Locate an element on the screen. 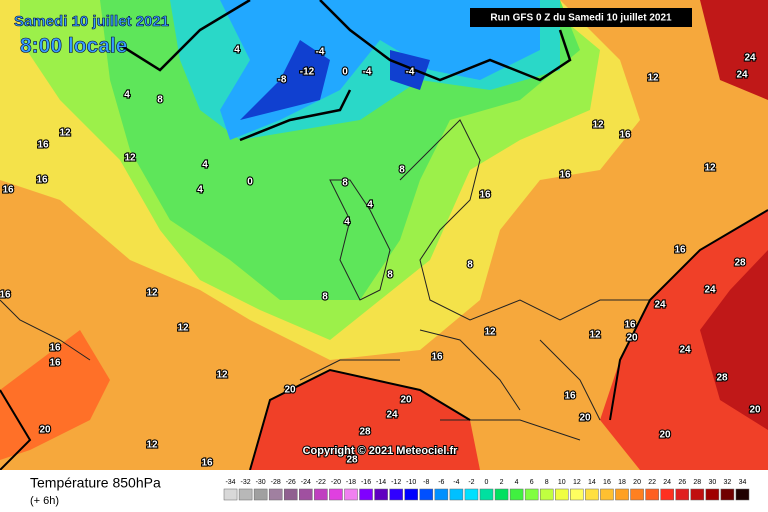  scale-label: -30 is located at coordinates (261, 482).